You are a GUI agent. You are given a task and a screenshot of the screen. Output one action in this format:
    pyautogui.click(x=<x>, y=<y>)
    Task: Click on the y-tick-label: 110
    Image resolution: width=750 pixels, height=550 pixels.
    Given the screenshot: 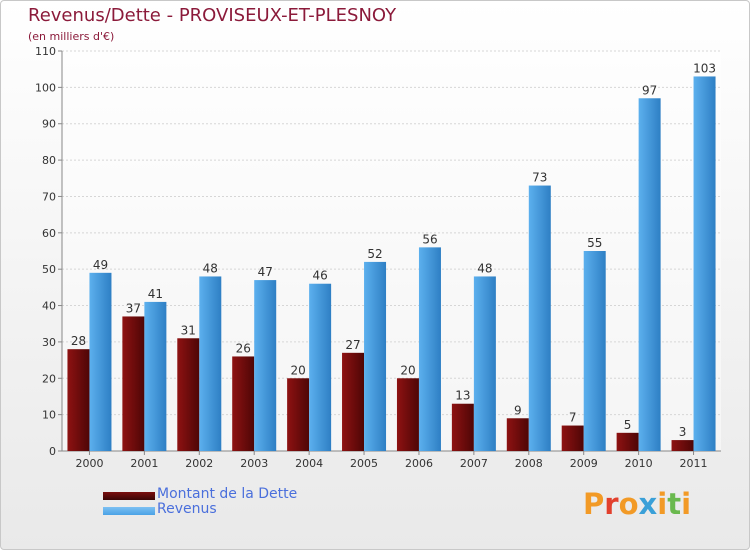 What is the action you would take?
    pyautogui.click(x=45, y=51)
    